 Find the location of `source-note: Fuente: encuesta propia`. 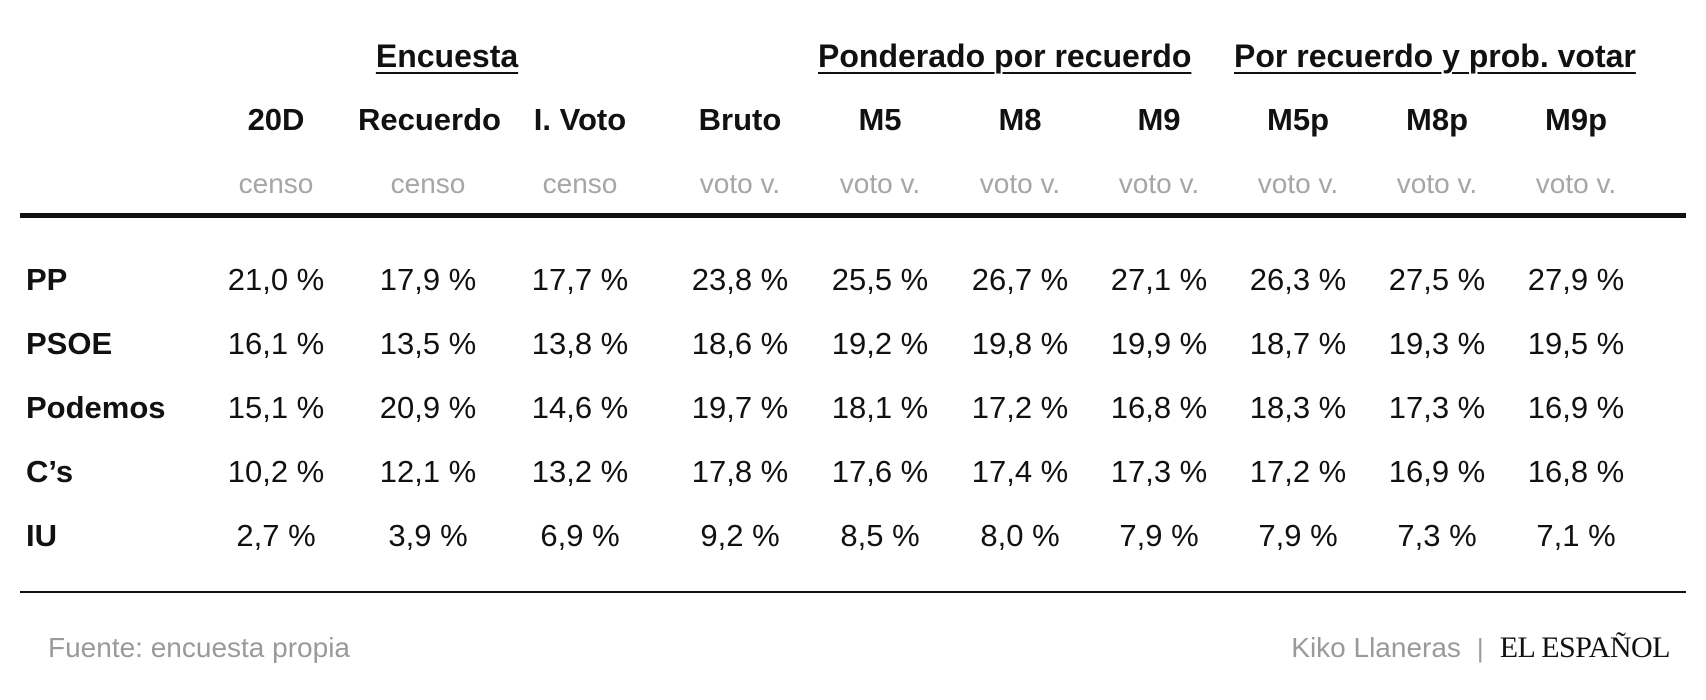

source-note: Fuente: encuesta propia is located at coordinates (199, 647).